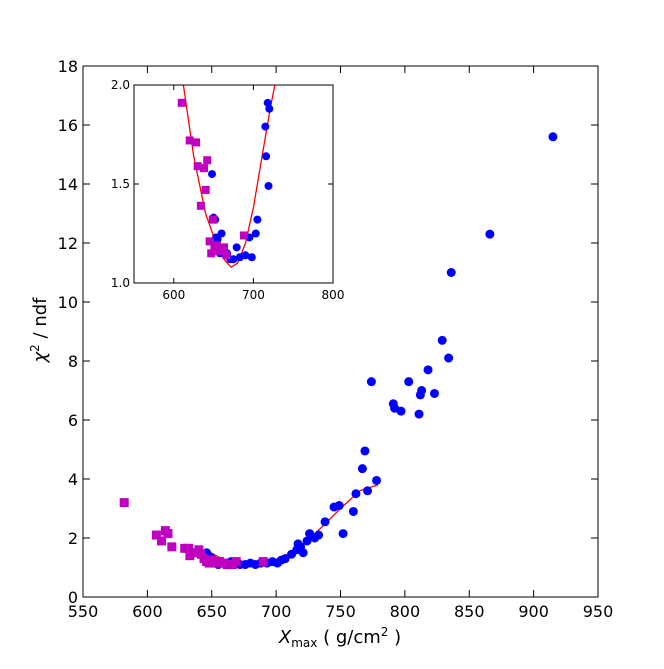 The image size is (664, 669). What do you see at coordinates (73, 597) in the screenshot?
I see `y-tick-label: 0` at bounding box center [73, 597].